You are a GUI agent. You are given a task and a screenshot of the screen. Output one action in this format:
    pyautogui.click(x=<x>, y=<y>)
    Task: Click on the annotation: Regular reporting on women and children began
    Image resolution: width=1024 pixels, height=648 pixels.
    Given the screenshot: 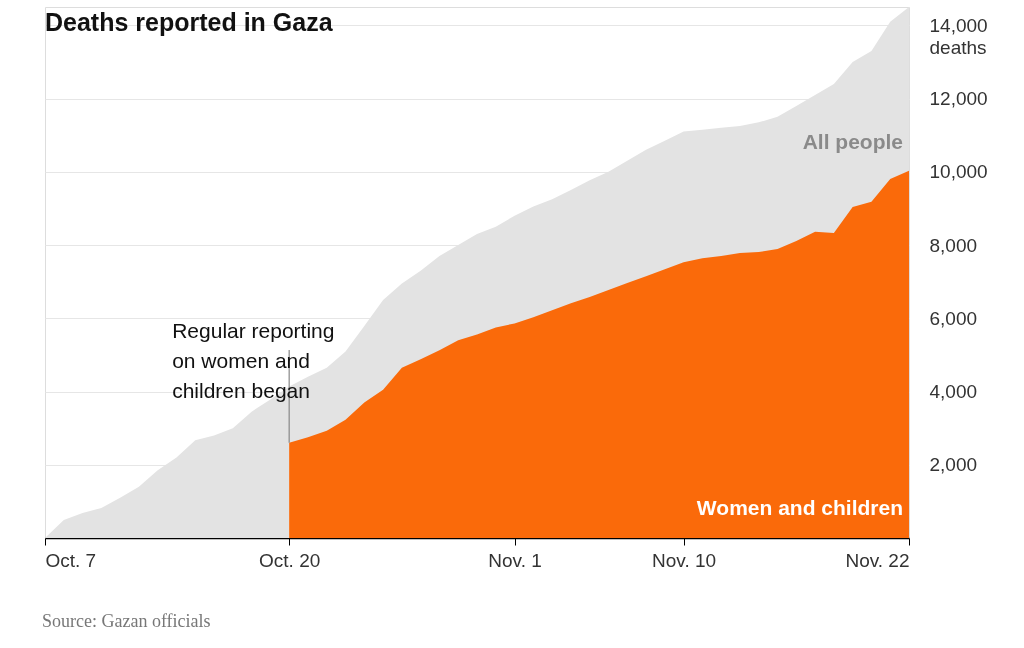 What is the action you would take?
    pyautogui.click(x=253, y=360)
    